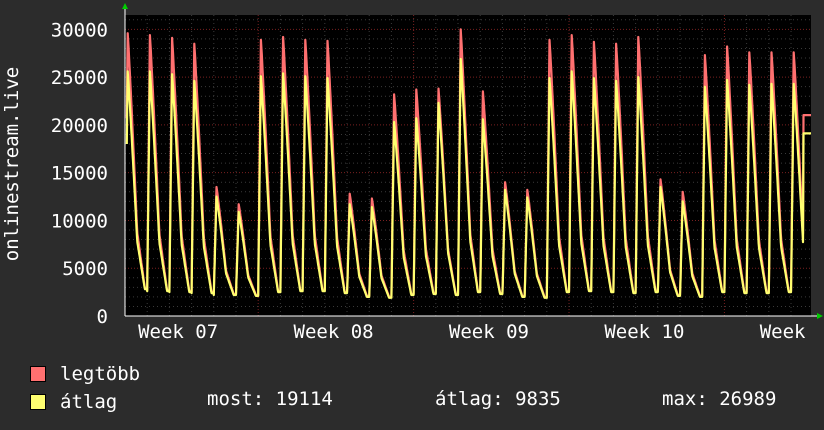  I want to click on y-tick-label: 0, so click(102, 317).